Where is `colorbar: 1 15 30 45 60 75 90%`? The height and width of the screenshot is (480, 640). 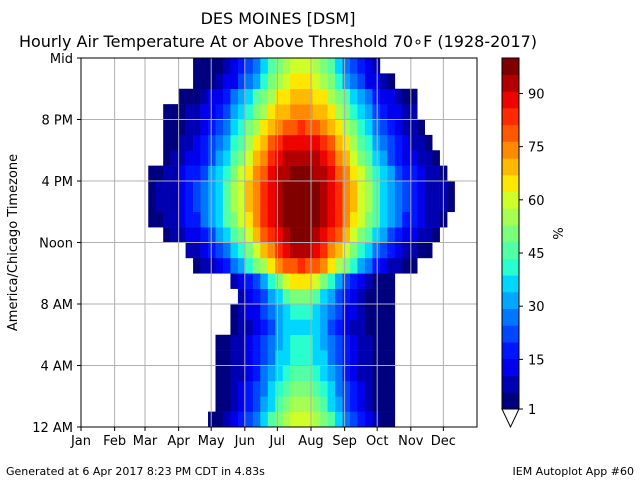 colorbar: 1 15 30 45 60 75 90% is located at coordinates (534, 243).